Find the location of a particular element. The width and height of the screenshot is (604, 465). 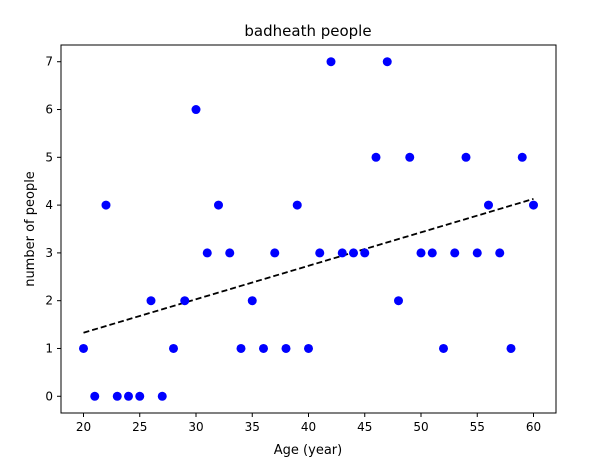

x-tick-label: 25 is located at coordinates (139, 427).